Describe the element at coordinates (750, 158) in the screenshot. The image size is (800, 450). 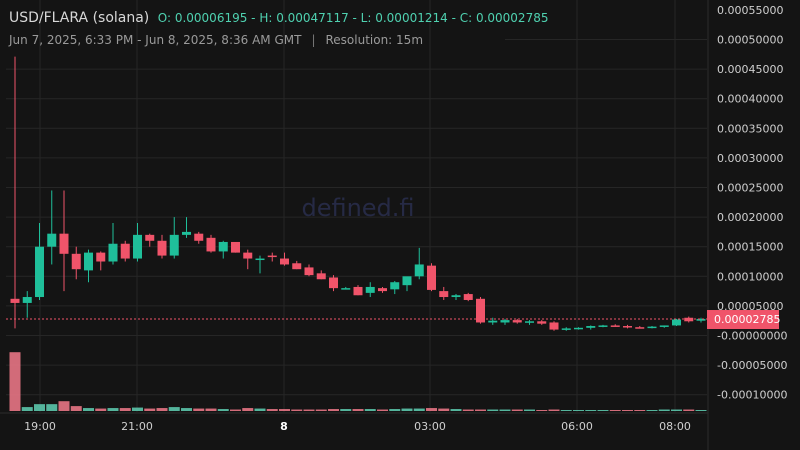
I see `price-tick-label: 0.00030000` at that location.